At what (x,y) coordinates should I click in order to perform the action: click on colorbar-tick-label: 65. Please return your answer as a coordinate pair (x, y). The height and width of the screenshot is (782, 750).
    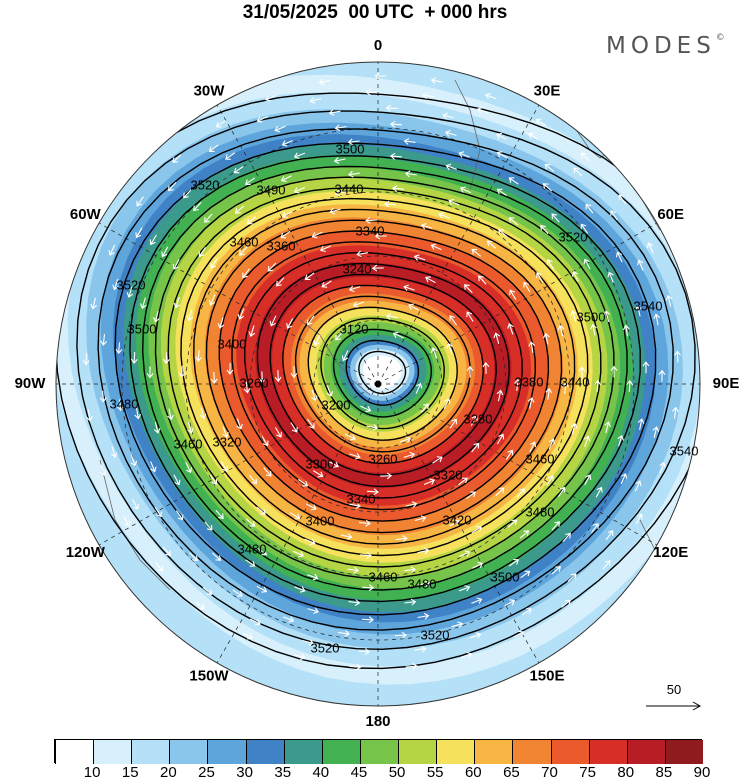
    Looking at the image, I should click on (511, 772).